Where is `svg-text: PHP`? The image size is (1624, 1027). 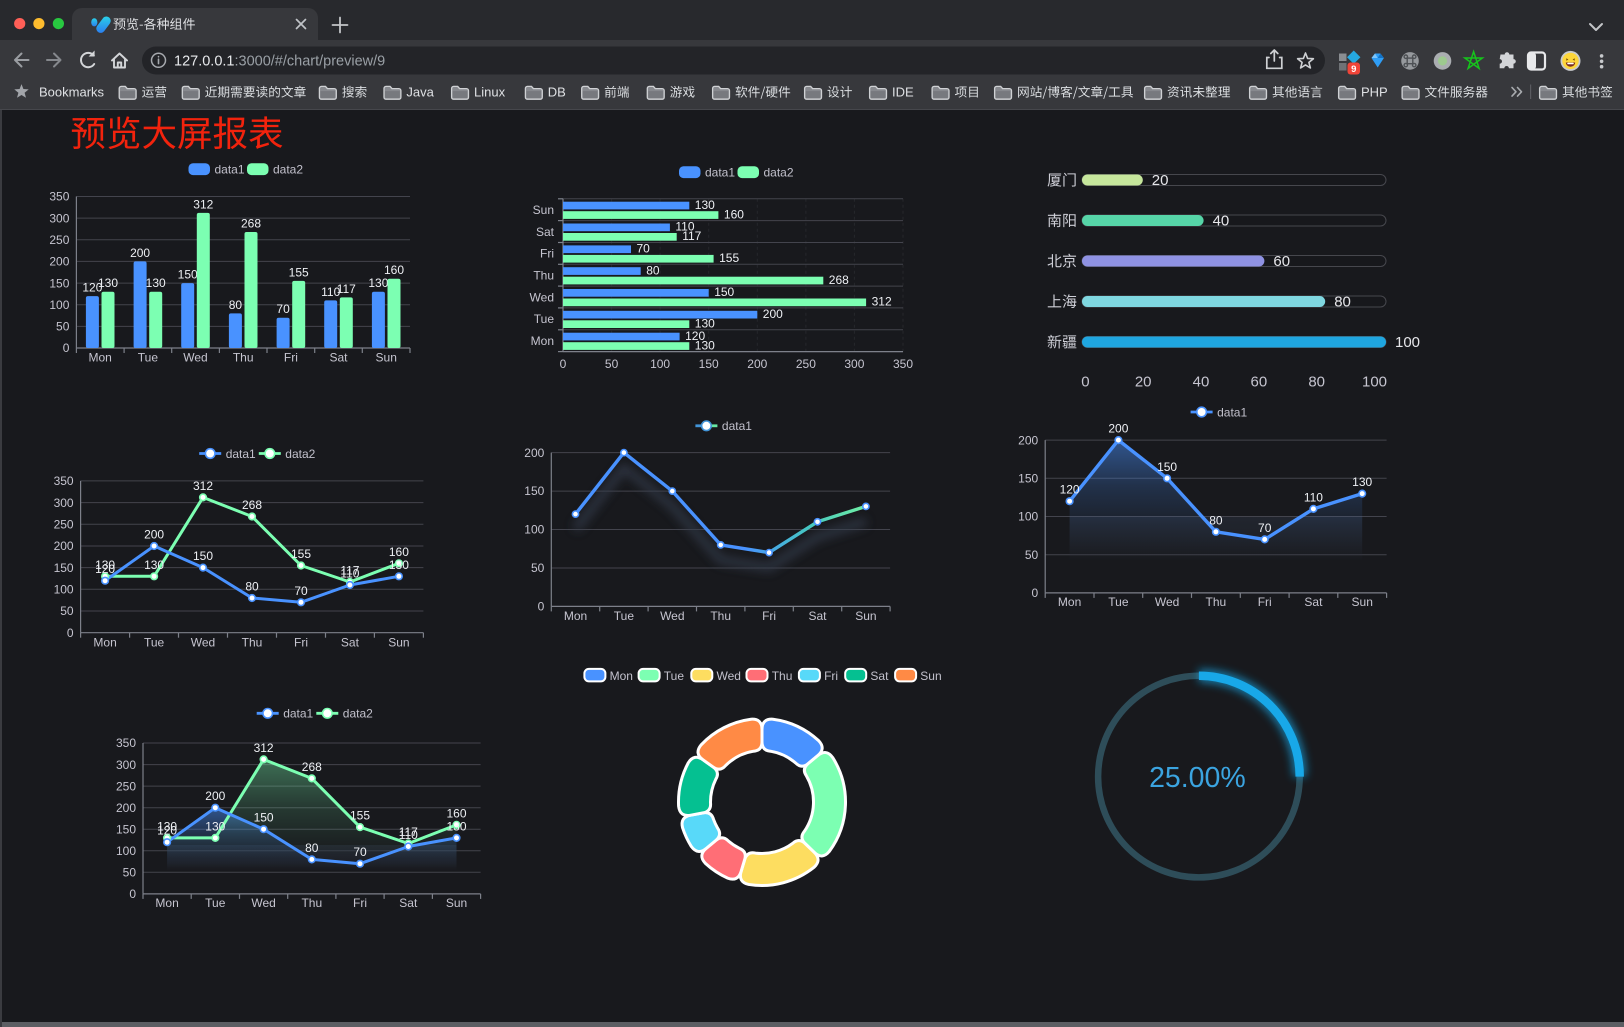 svg-text: PHP is located at coordinates (1374, 92).